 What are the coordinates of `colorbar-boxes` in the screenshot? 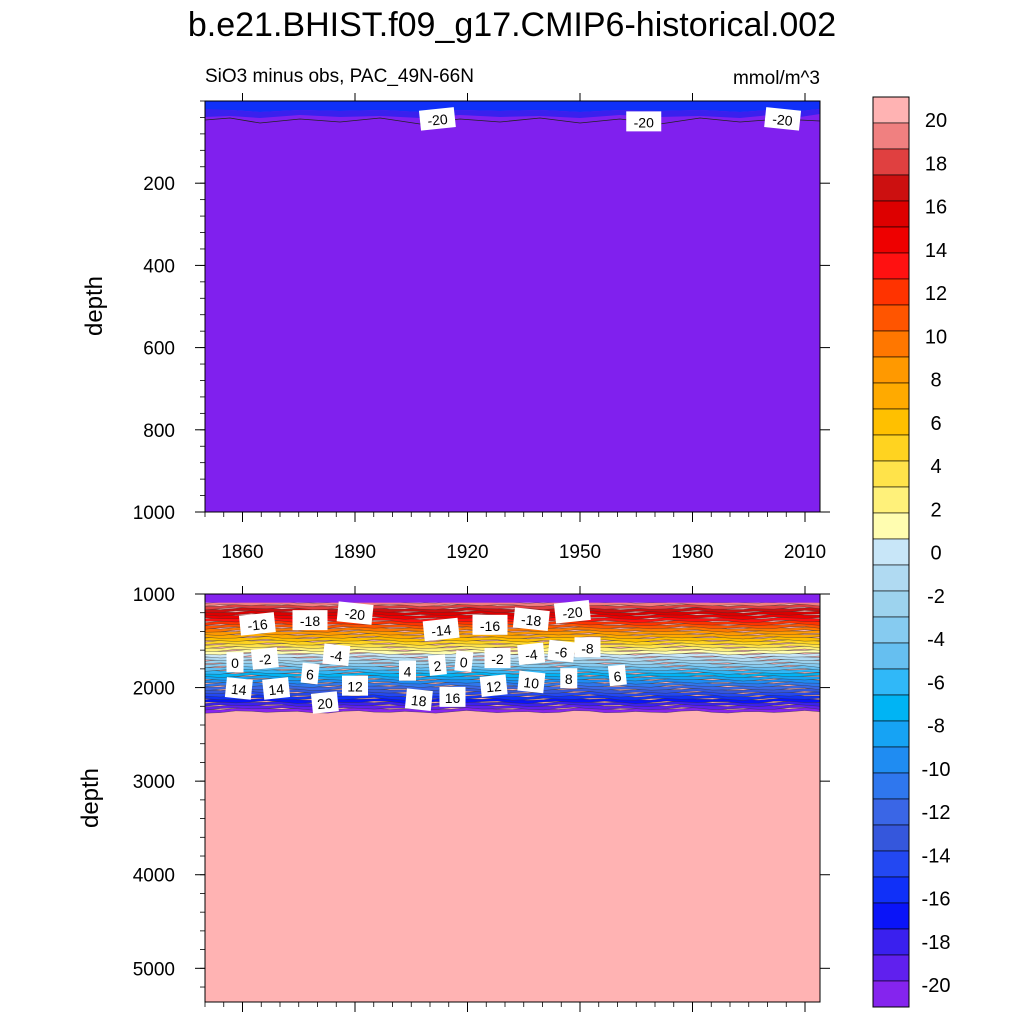 It's located at (891, 552).